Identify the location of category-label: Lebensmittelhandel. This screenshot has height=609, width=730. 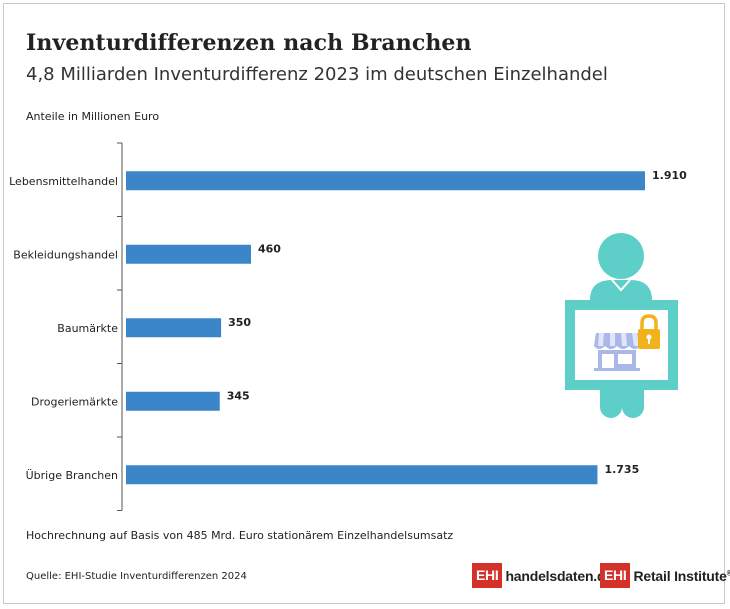
(63, 181).